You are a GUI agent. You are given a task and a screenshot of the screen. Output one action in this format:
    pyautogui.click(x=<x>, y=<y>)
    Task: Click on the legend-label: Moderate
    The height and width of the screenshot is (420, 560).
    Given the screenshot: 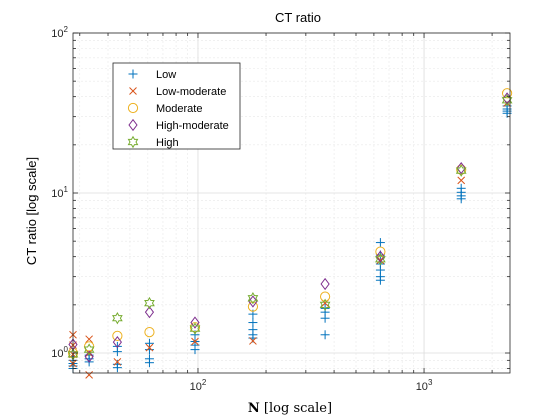 What is the action you would take?
    pyautogui.click(x=179, y=109)
    